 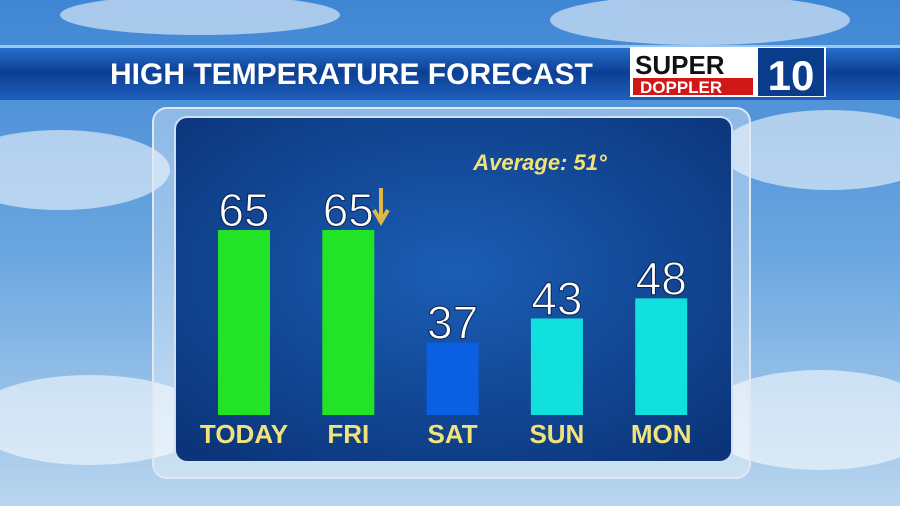 What do you see at coordinates (556, 434) in the screenshot?
I see `category-label: SUN` at bounding box center [556, 434].